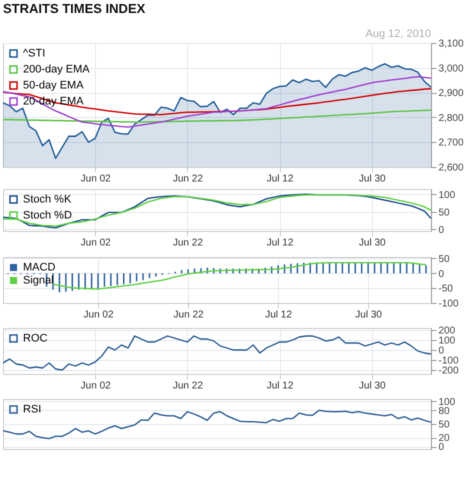 Image resolution: width=470 pixels, height=480 pixels. Describe the element at coordinates (34, 54) in the screenshot. I see `legend-label: ^STI` at that location.